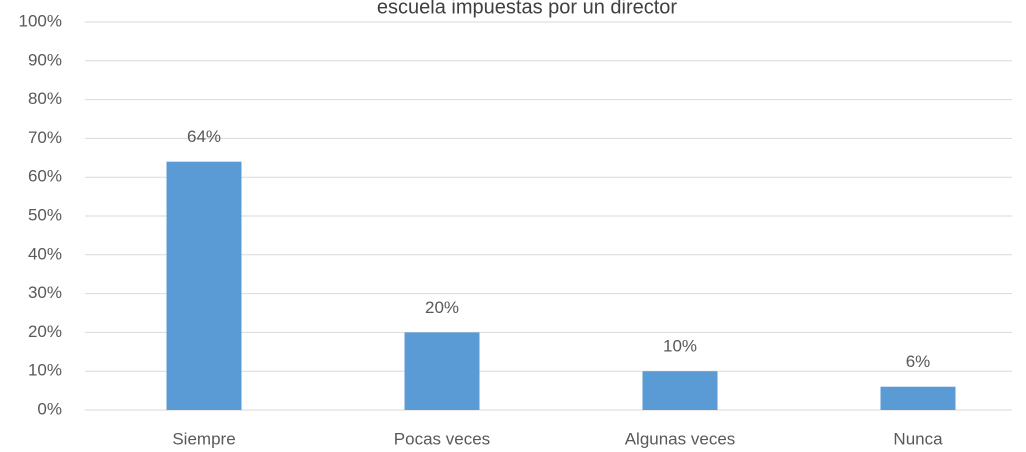 This screenshot has height=452, width=1026. What do you see at coordinates (442, 438) in the screenshot?
I see `x-tick-label: Pocas veces` at bounding box center [442, 438].